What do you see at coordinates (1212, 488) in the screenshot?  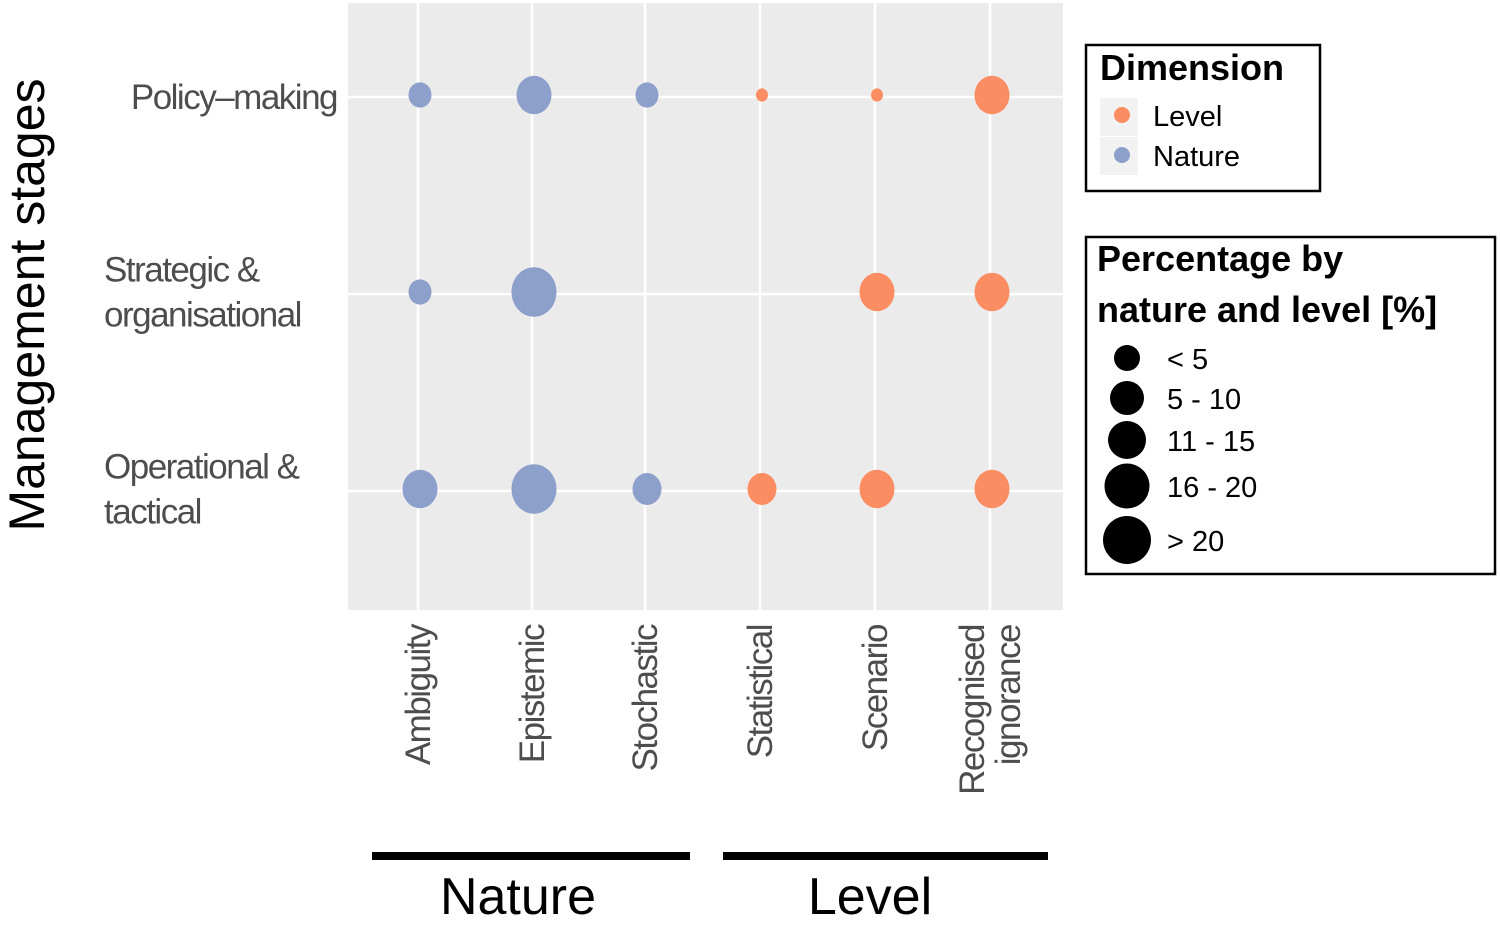 I see `size-legend-label: 16 - 20` at bounding box center [1212, 488].